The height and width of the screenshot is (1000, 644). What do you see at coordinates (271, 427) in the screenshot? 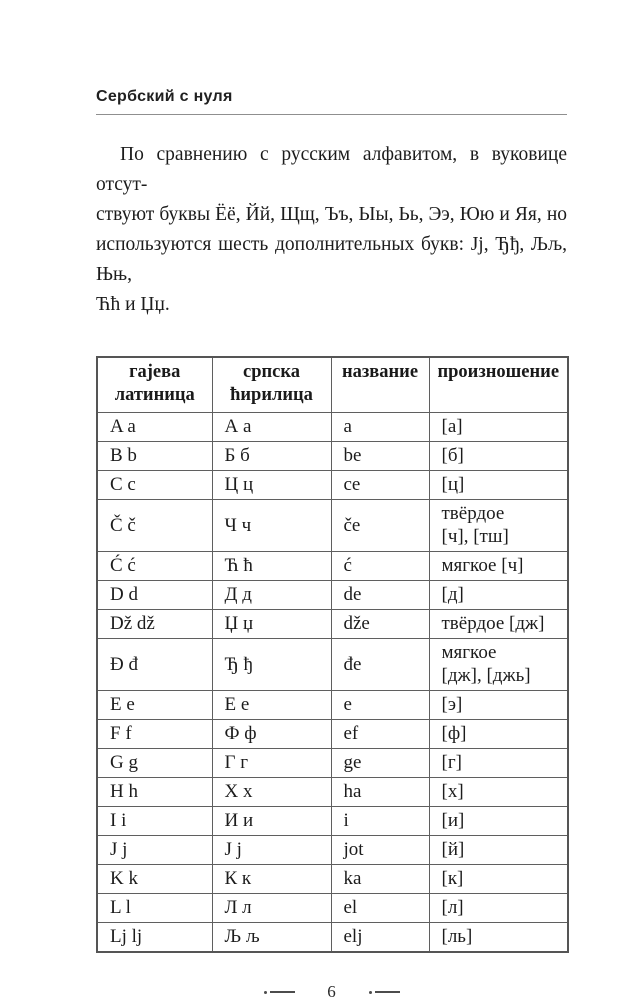
I see `cell-cyrillic: А а` at bounding box center [271, 427].